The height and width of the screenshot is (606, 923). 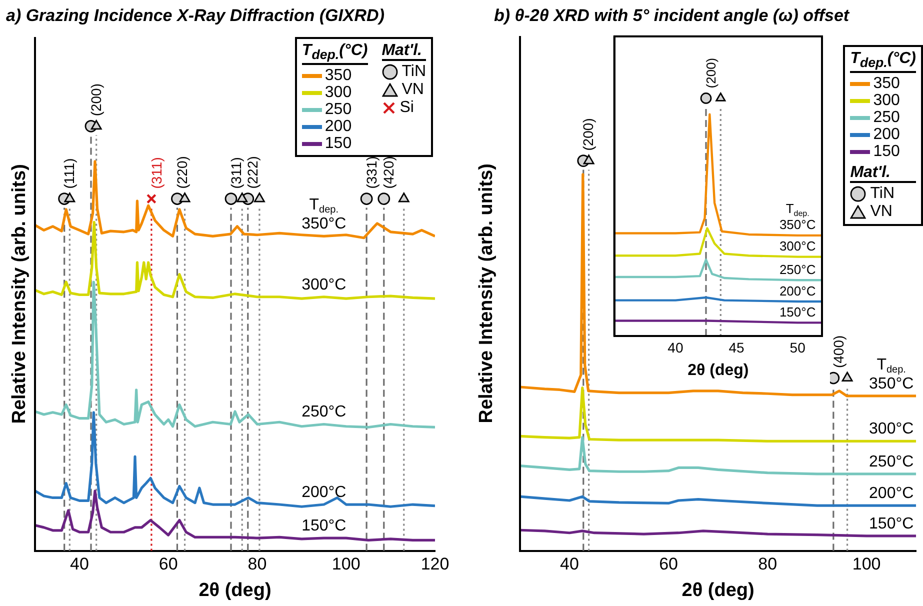 I want to click on annotation: (222), so click(x=252, y=172).